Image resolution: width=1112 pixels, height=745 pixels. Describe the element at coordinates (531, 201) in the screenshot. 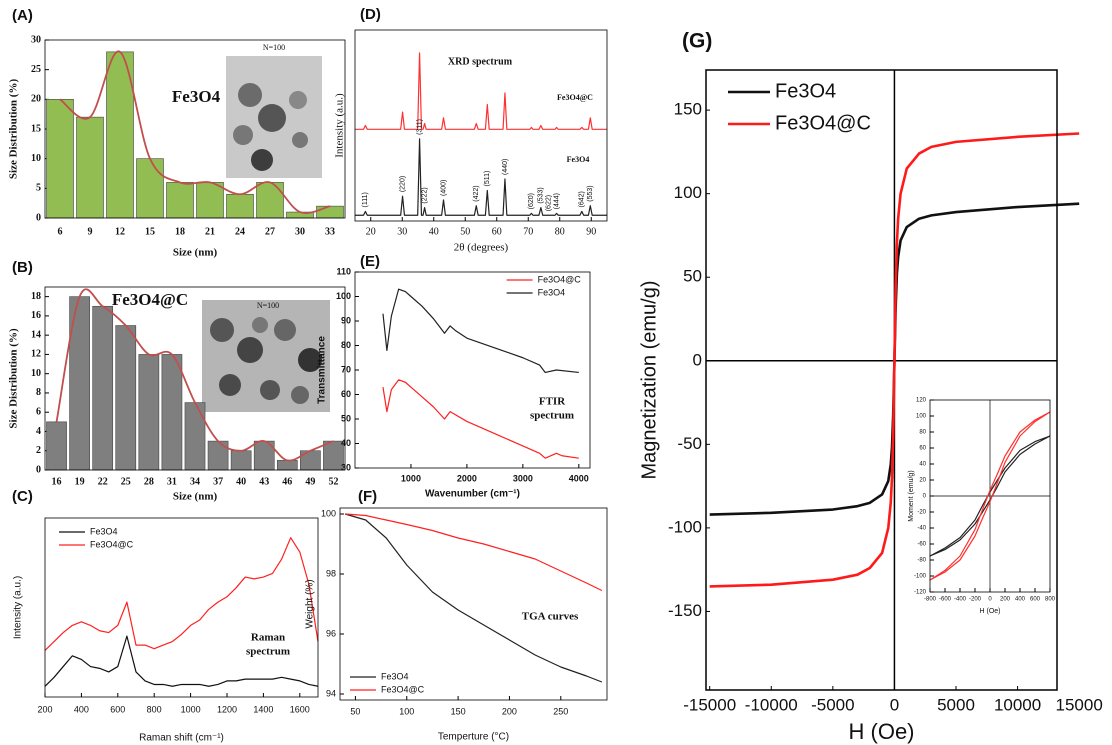

I see `peak-label: (620)` at that location.